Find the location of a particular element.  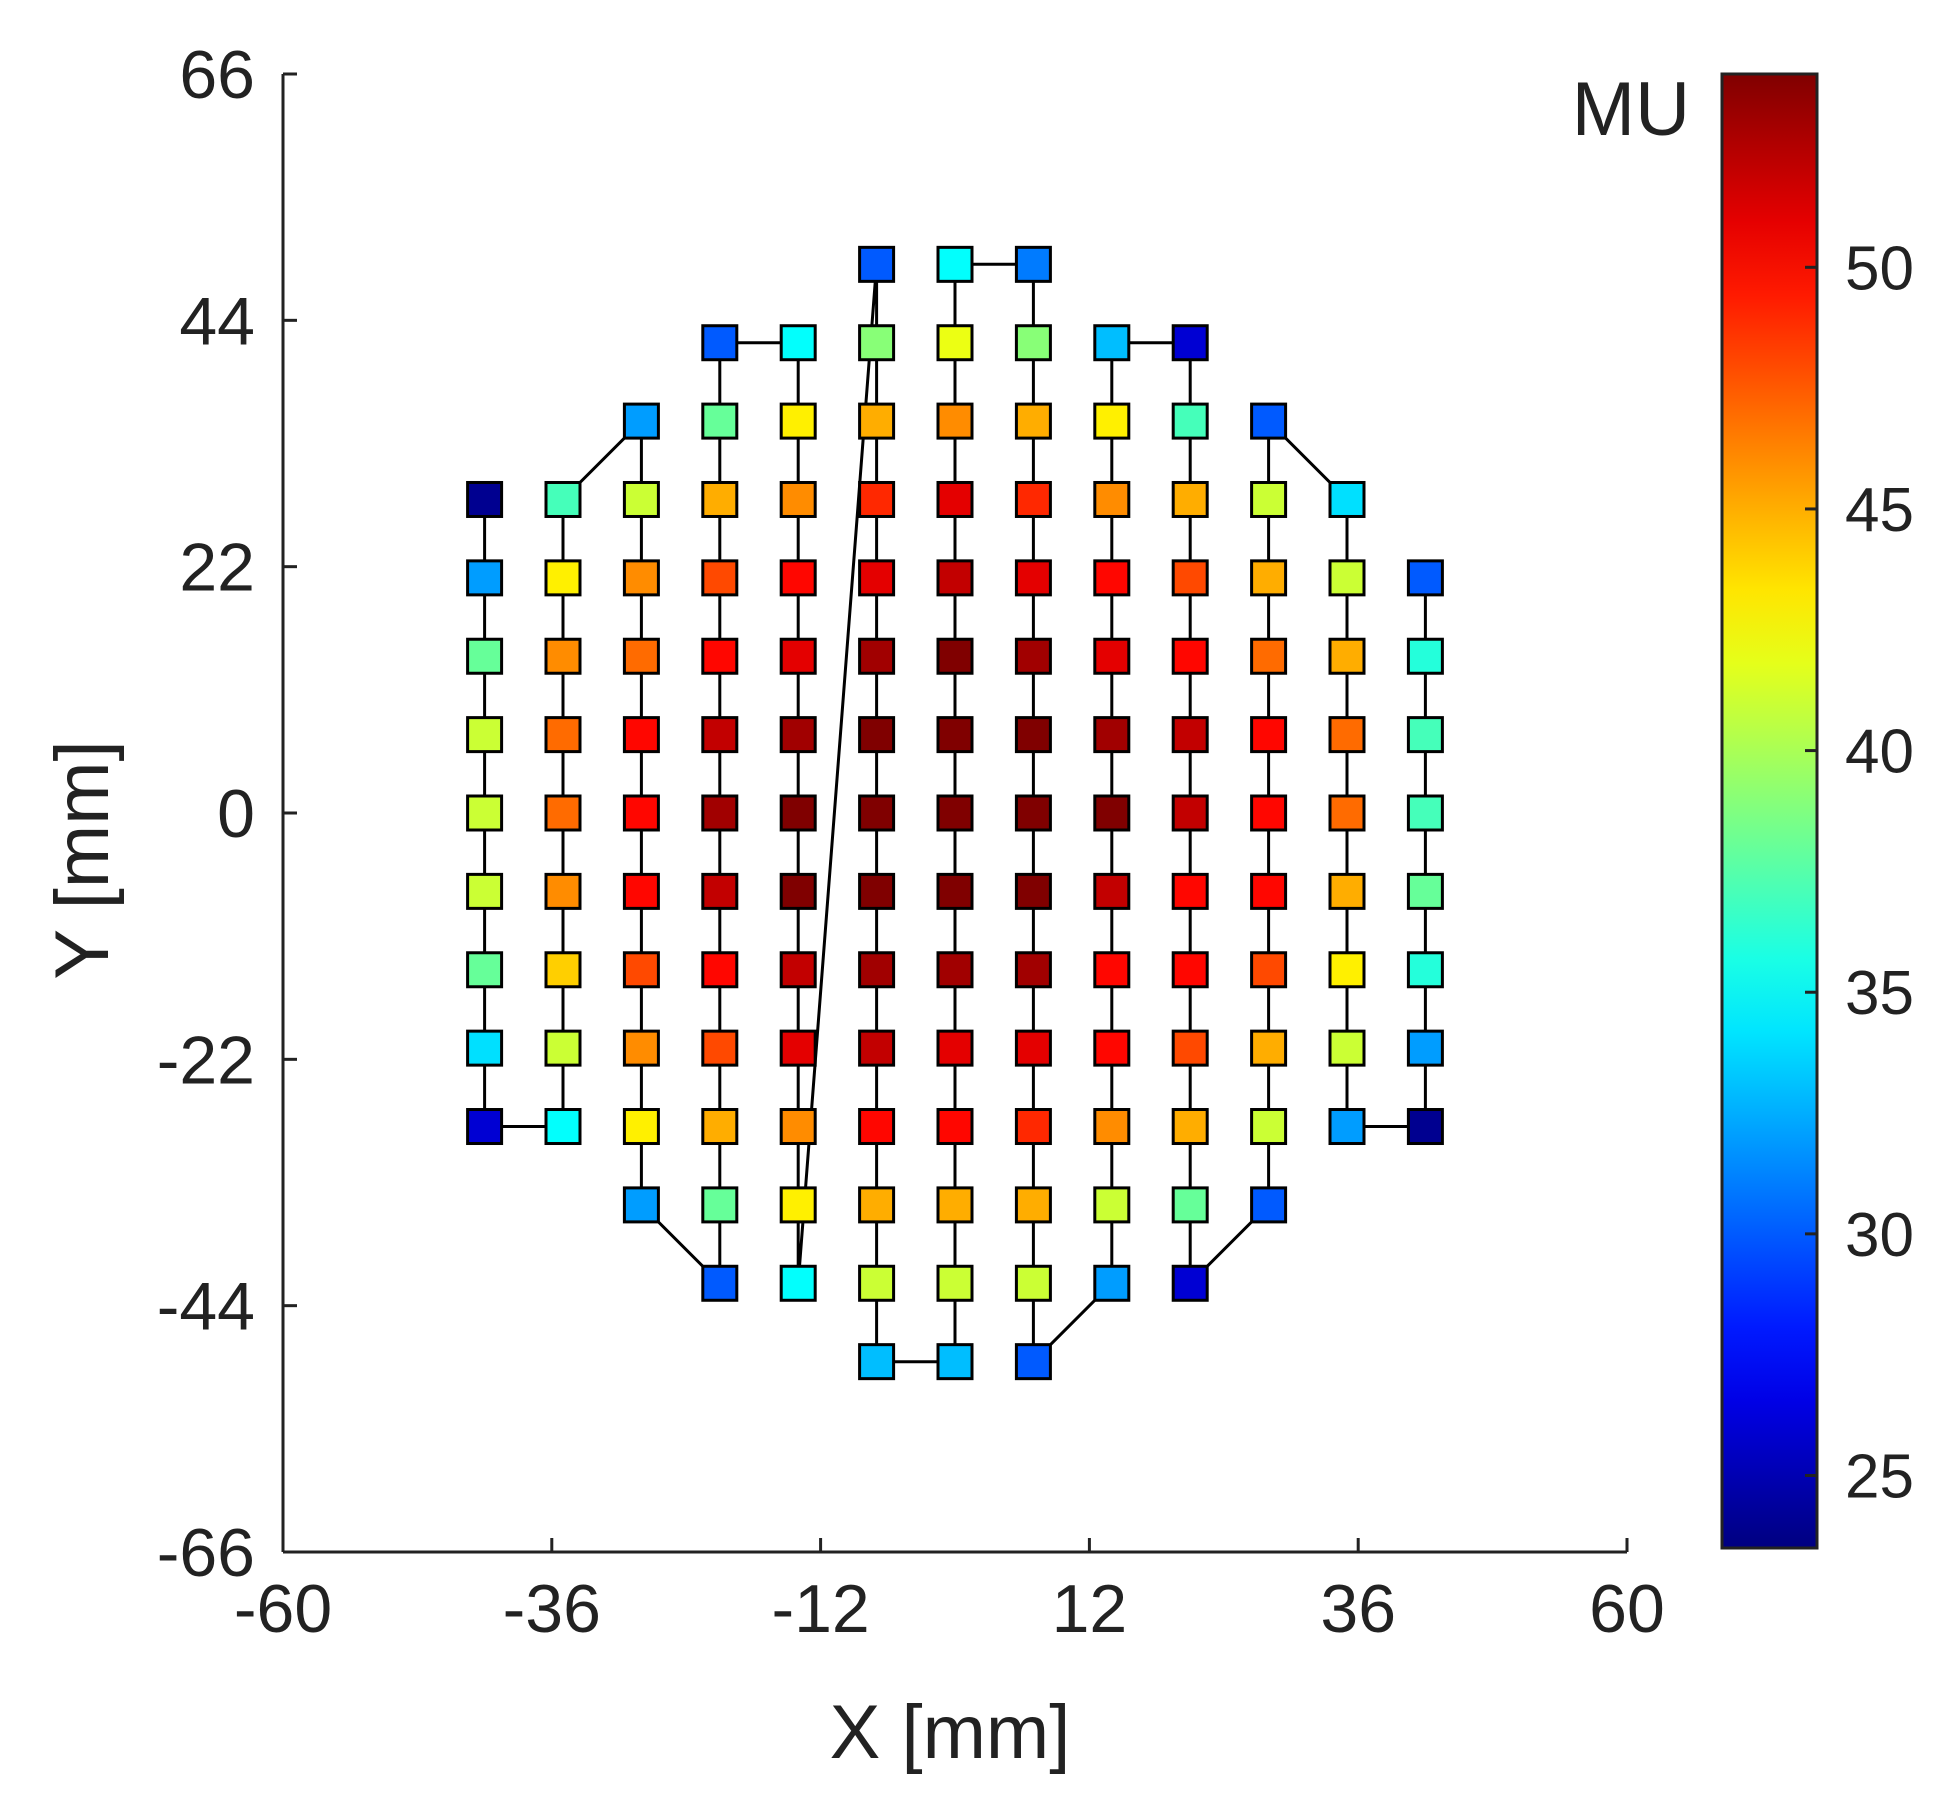

x-tick-label: -60 is located at coordinates (283, 1609).